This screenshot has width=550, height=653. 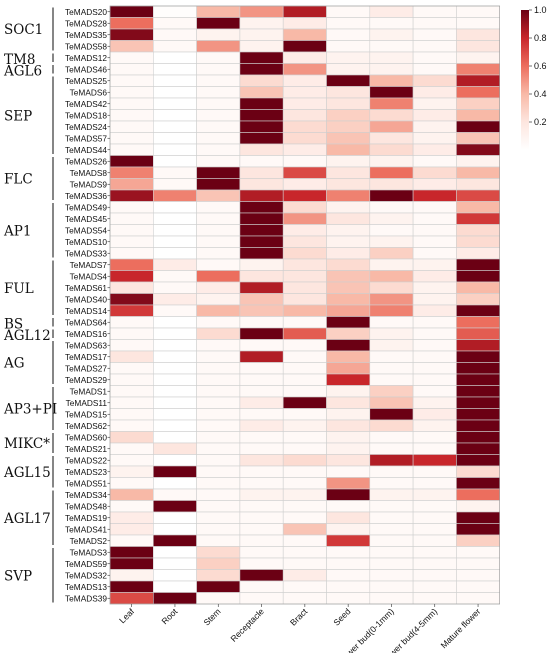 What do you see at coordinates (30, 410) in the screenshot?
I see `group-label: AP3+PI` at bounding box center [30, 410].